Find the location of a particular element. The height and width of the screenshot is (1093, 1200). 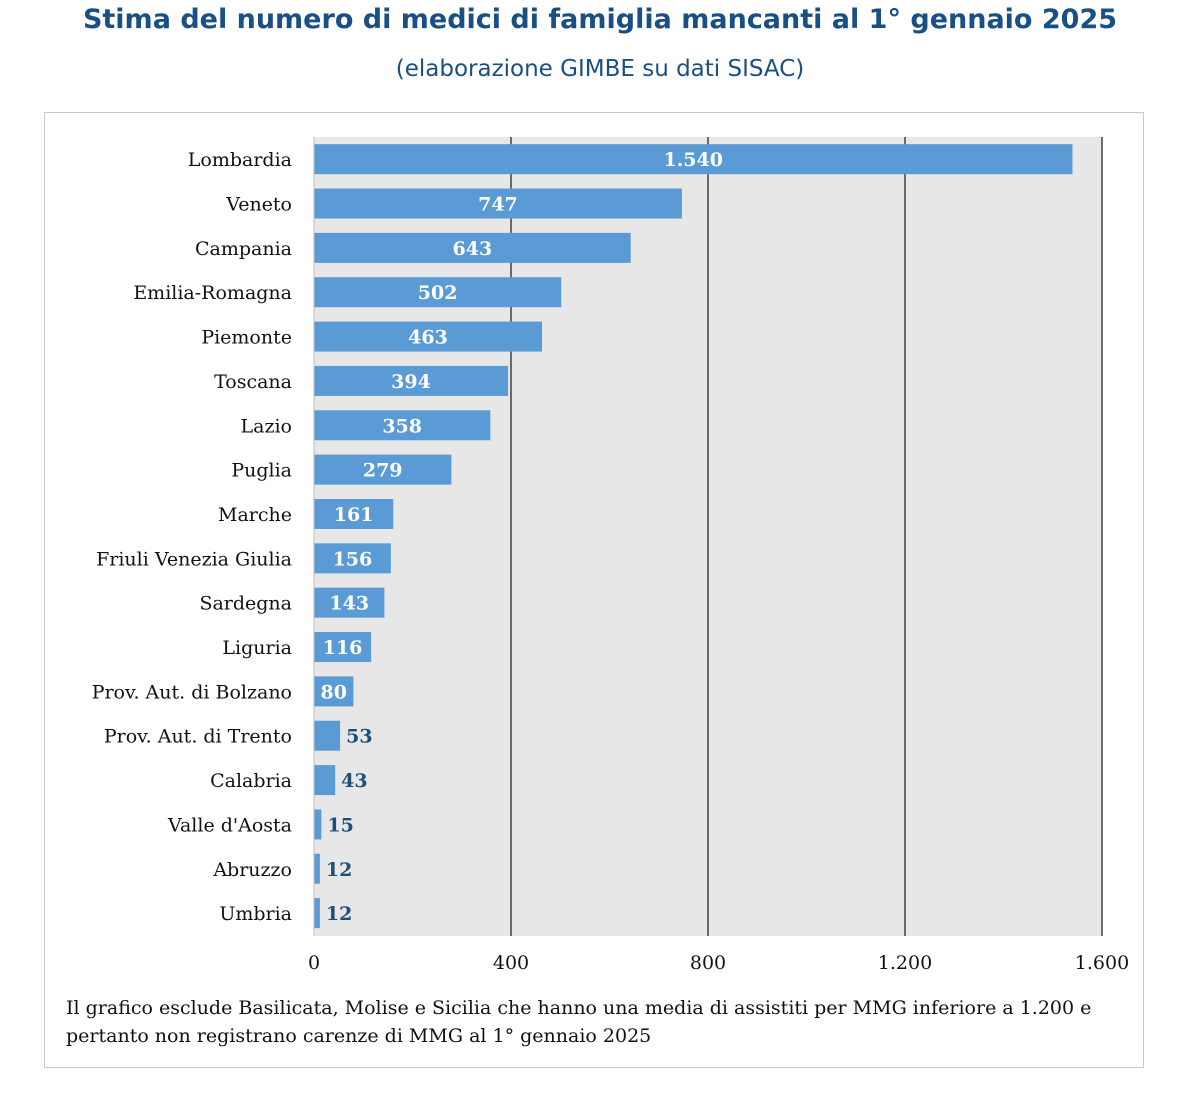

chart-subtitle: (elaborazione GIMBE su dati SISAC) is located at coordinates (600, 69).